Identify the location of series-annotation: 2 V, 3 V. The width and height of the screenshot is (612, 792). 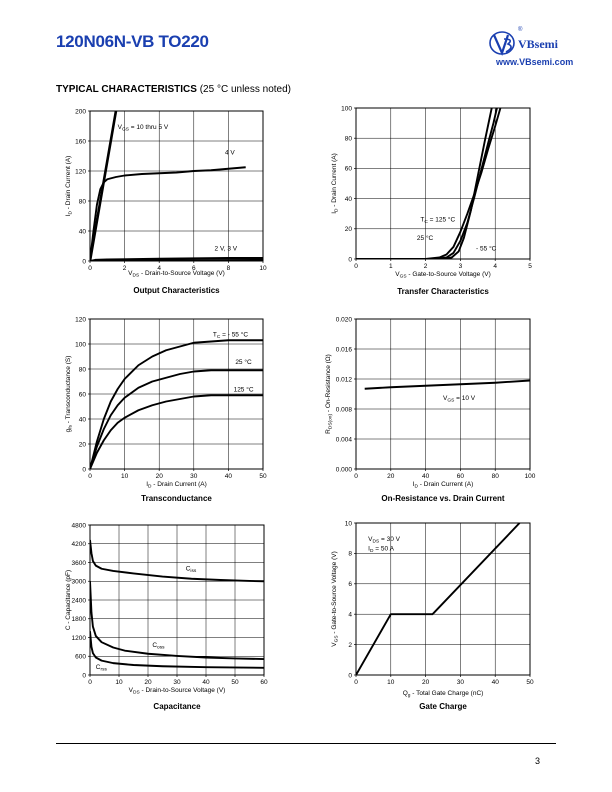
(226, 249).